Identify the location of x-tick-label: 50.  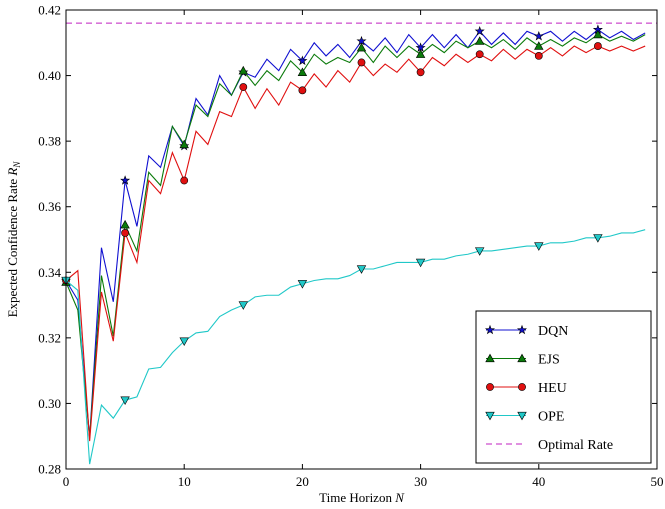
(657, 481).